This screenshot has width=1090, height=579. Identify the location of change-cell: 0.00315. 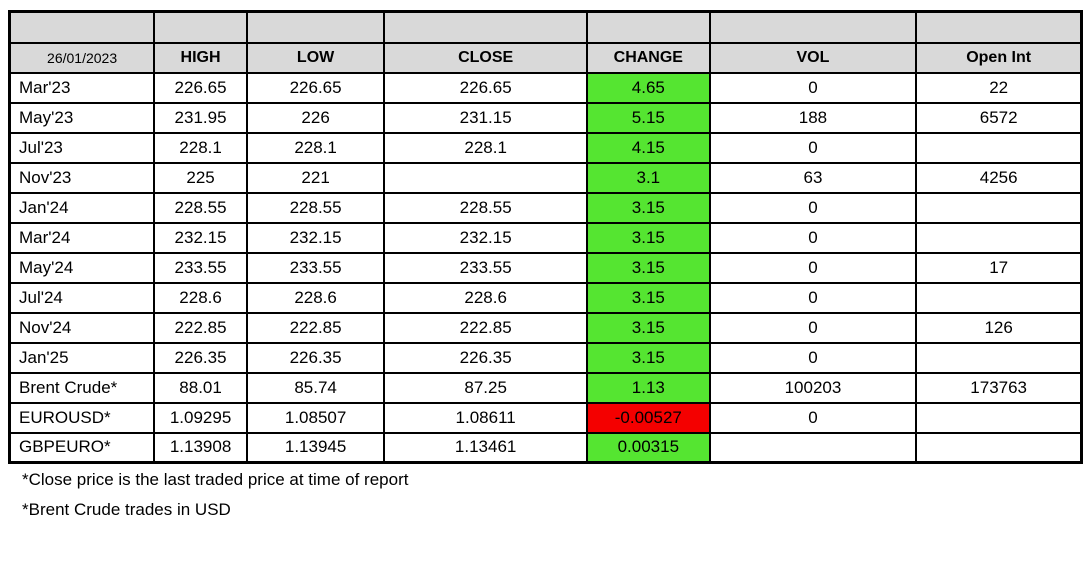
(648, 447).